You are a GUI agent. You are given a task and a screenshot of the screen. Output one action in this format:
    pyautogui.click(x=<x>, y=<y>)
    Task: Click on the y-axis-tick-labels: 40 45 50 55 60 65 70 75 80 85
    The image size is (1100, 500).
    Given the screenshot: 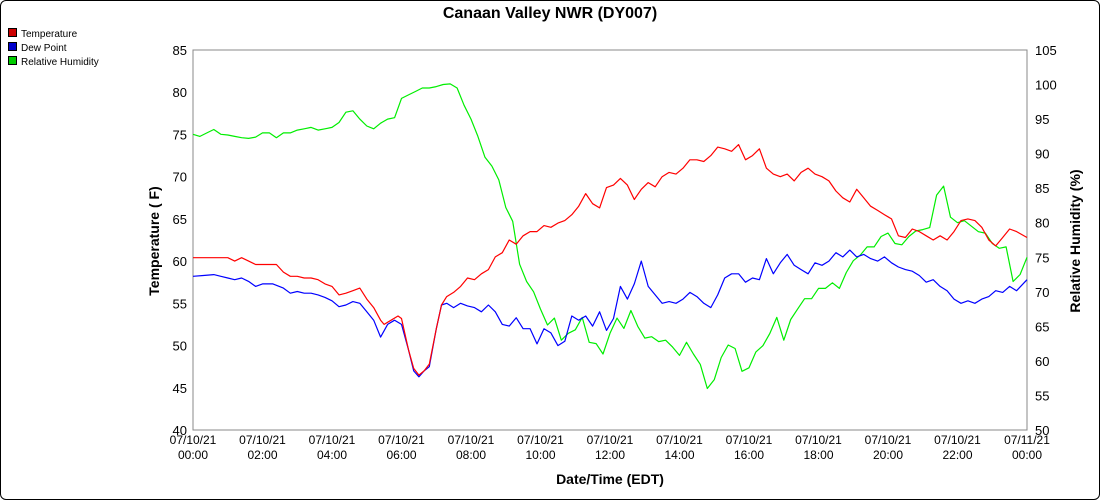 What is the action you would take?
    pyautogui.click(x=180, y=240)
    